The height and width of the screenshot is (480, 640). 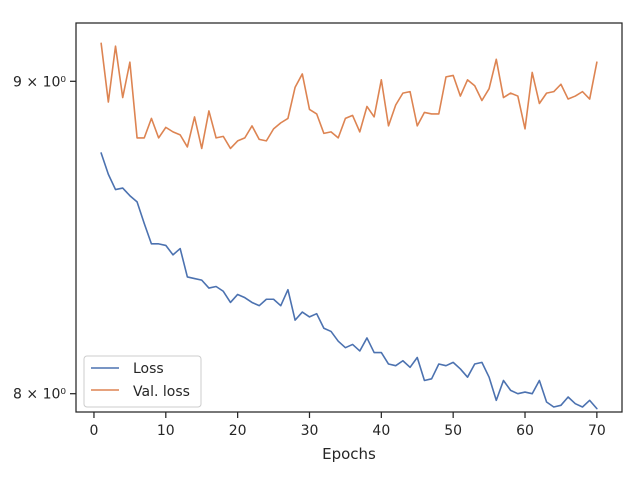 What do you see at coordinates (453, 431) in the screenshot?
I see `x-tick-label-50: 50` at bounding box center [453, 431].